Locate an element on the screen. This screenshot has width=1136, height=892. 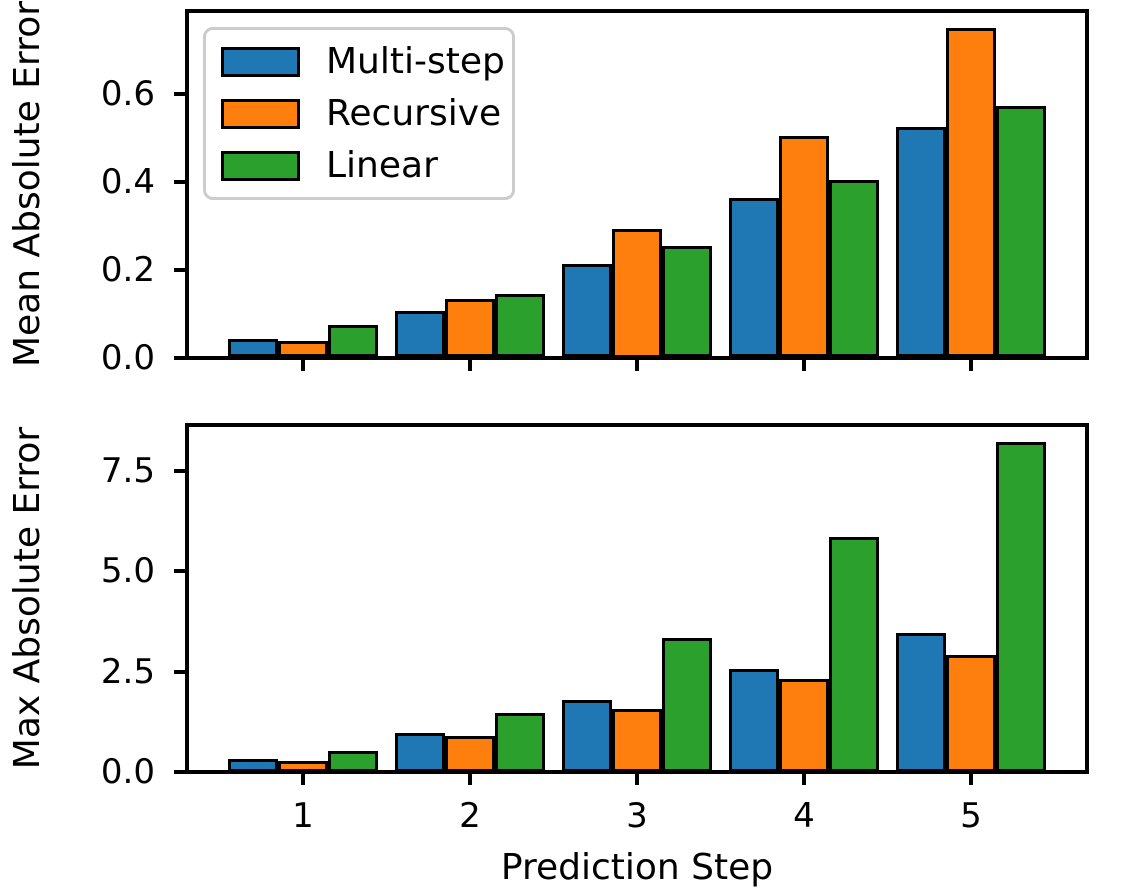
legend-entry-multi-step: Multi-step is located at coordinates (359, 62).